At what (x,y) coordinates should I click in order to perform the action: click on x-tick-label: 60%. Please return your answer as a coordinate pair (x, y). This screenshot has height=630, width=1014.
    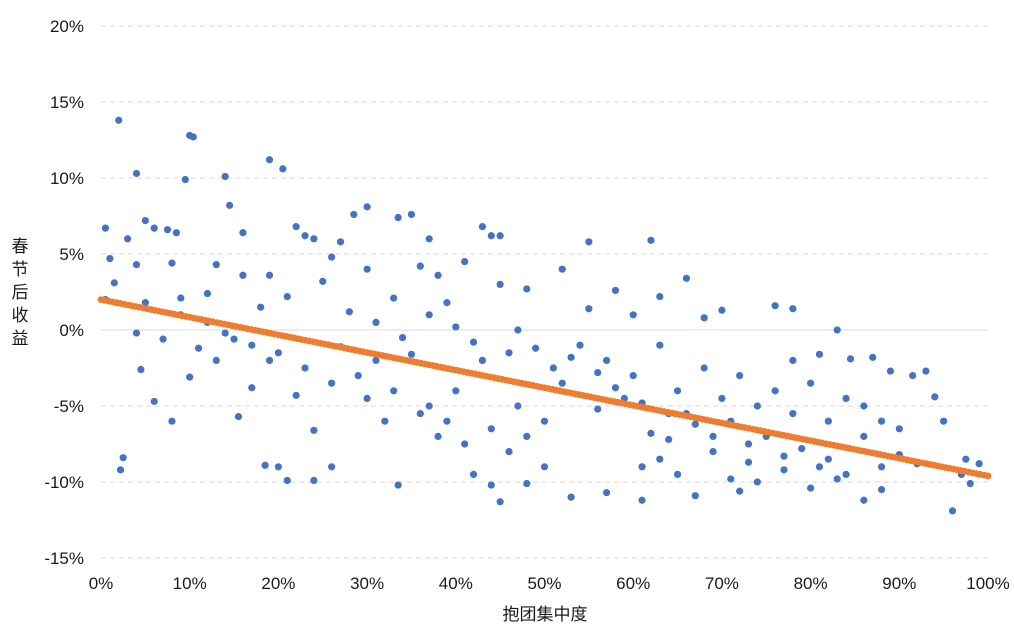
    Looking at the image, I should click on (633, 583).